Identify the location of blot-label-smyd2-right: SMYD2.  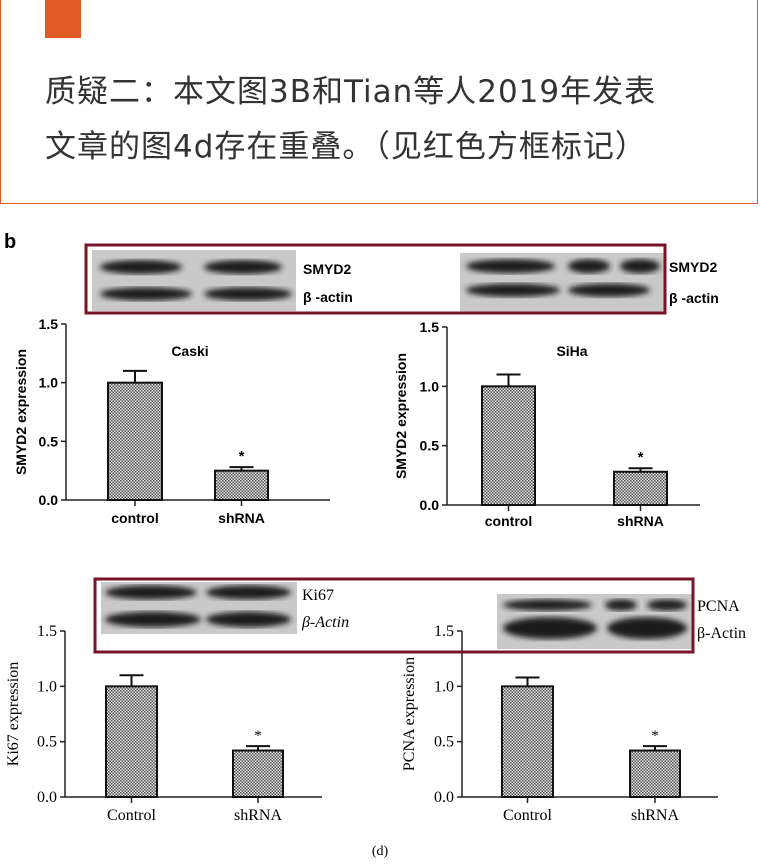
(693, 267).